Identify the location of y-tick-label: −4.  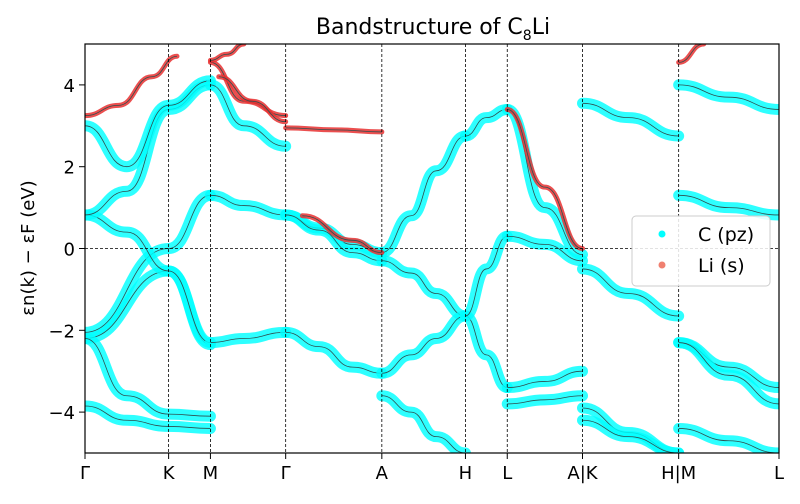
(61, 413).